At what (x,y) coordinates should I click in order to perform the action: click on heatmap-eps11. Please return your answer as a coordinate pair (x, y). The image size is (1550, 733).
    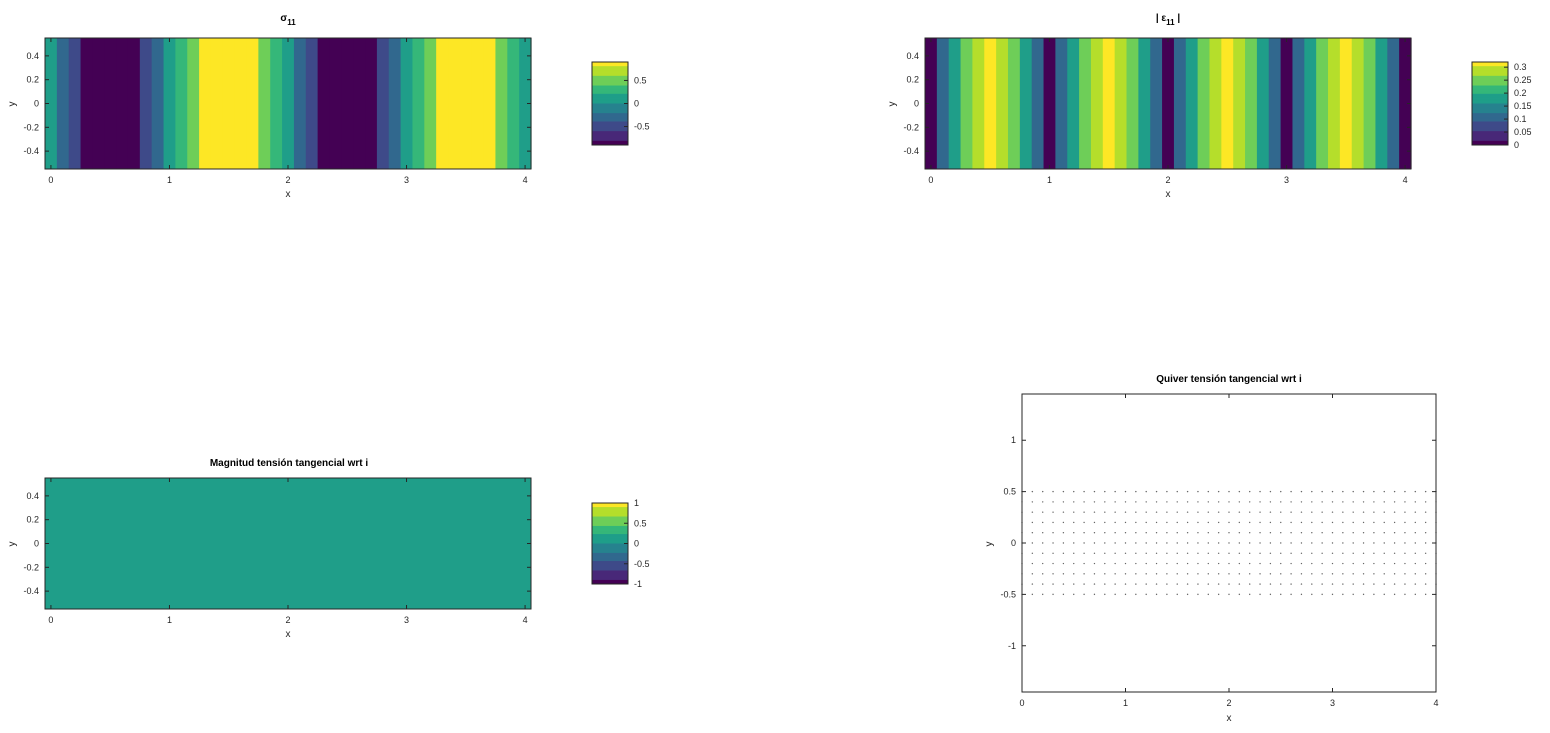
    Looking at the image, I should click on (1168, 103).